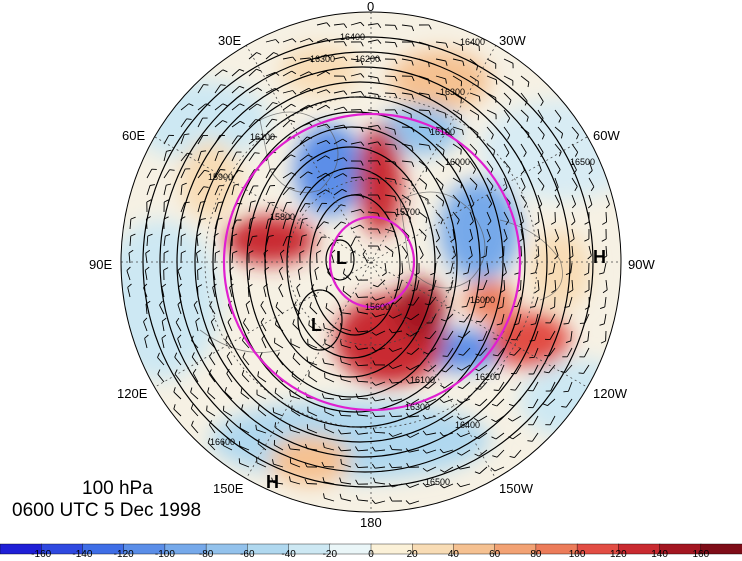 Image resolution: width=742 pixels, height=561 pixels. Describe the element at coordinates (322, 59) in the screenshot. I see `contour-label: 16300` at that location.